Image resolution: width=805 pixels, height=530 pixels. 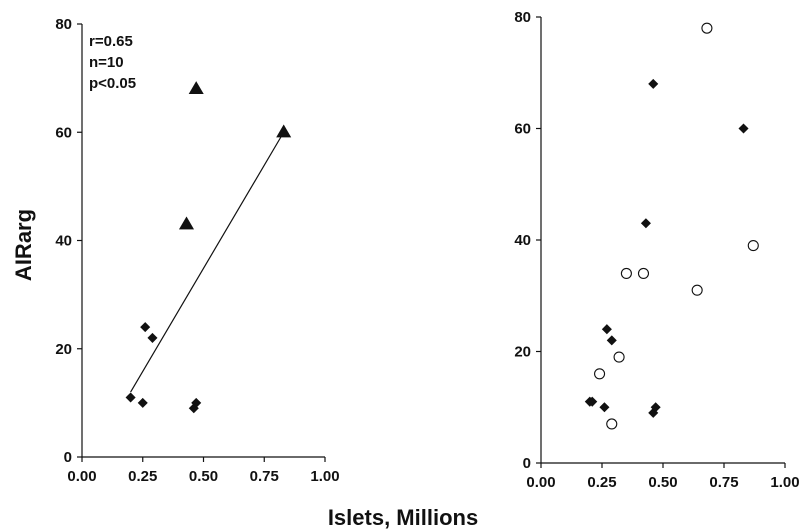 I want to click on left-x-tick-label: 0.00, so click(x=81, y=476).